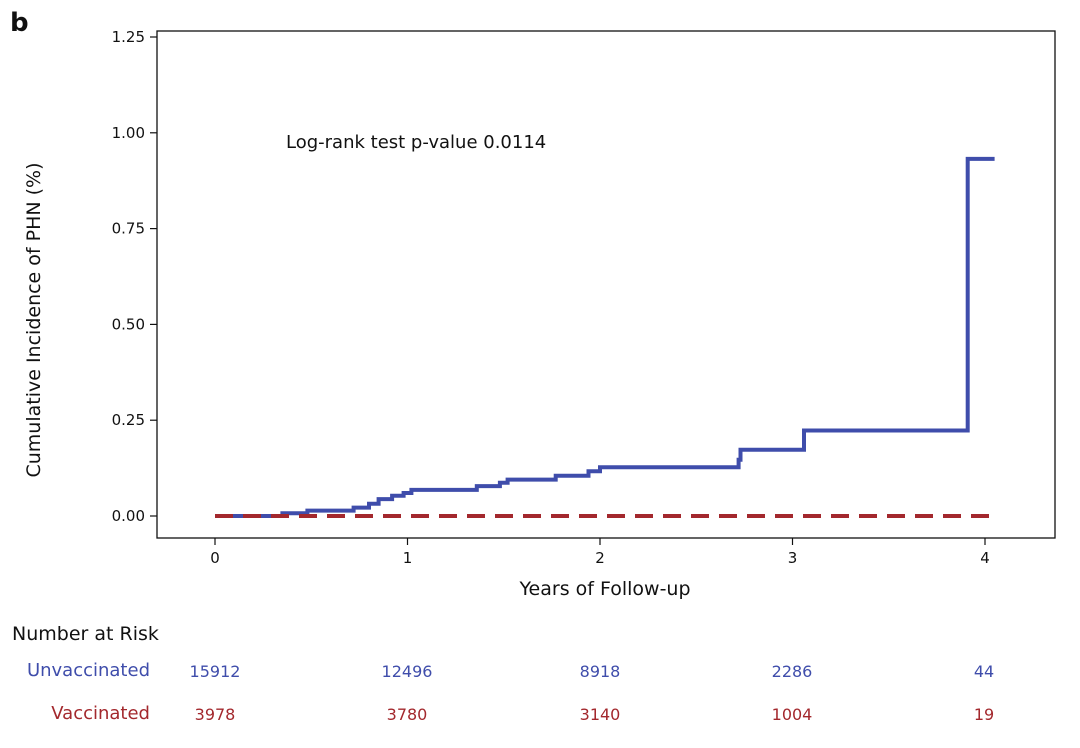 Image resolution: width=1080 pixels, height=748 pixels. What do you see at coordinates (793, 558) in the screenshot?
I see `x-tick-label-3: 3` at bounding box center [793, 558].